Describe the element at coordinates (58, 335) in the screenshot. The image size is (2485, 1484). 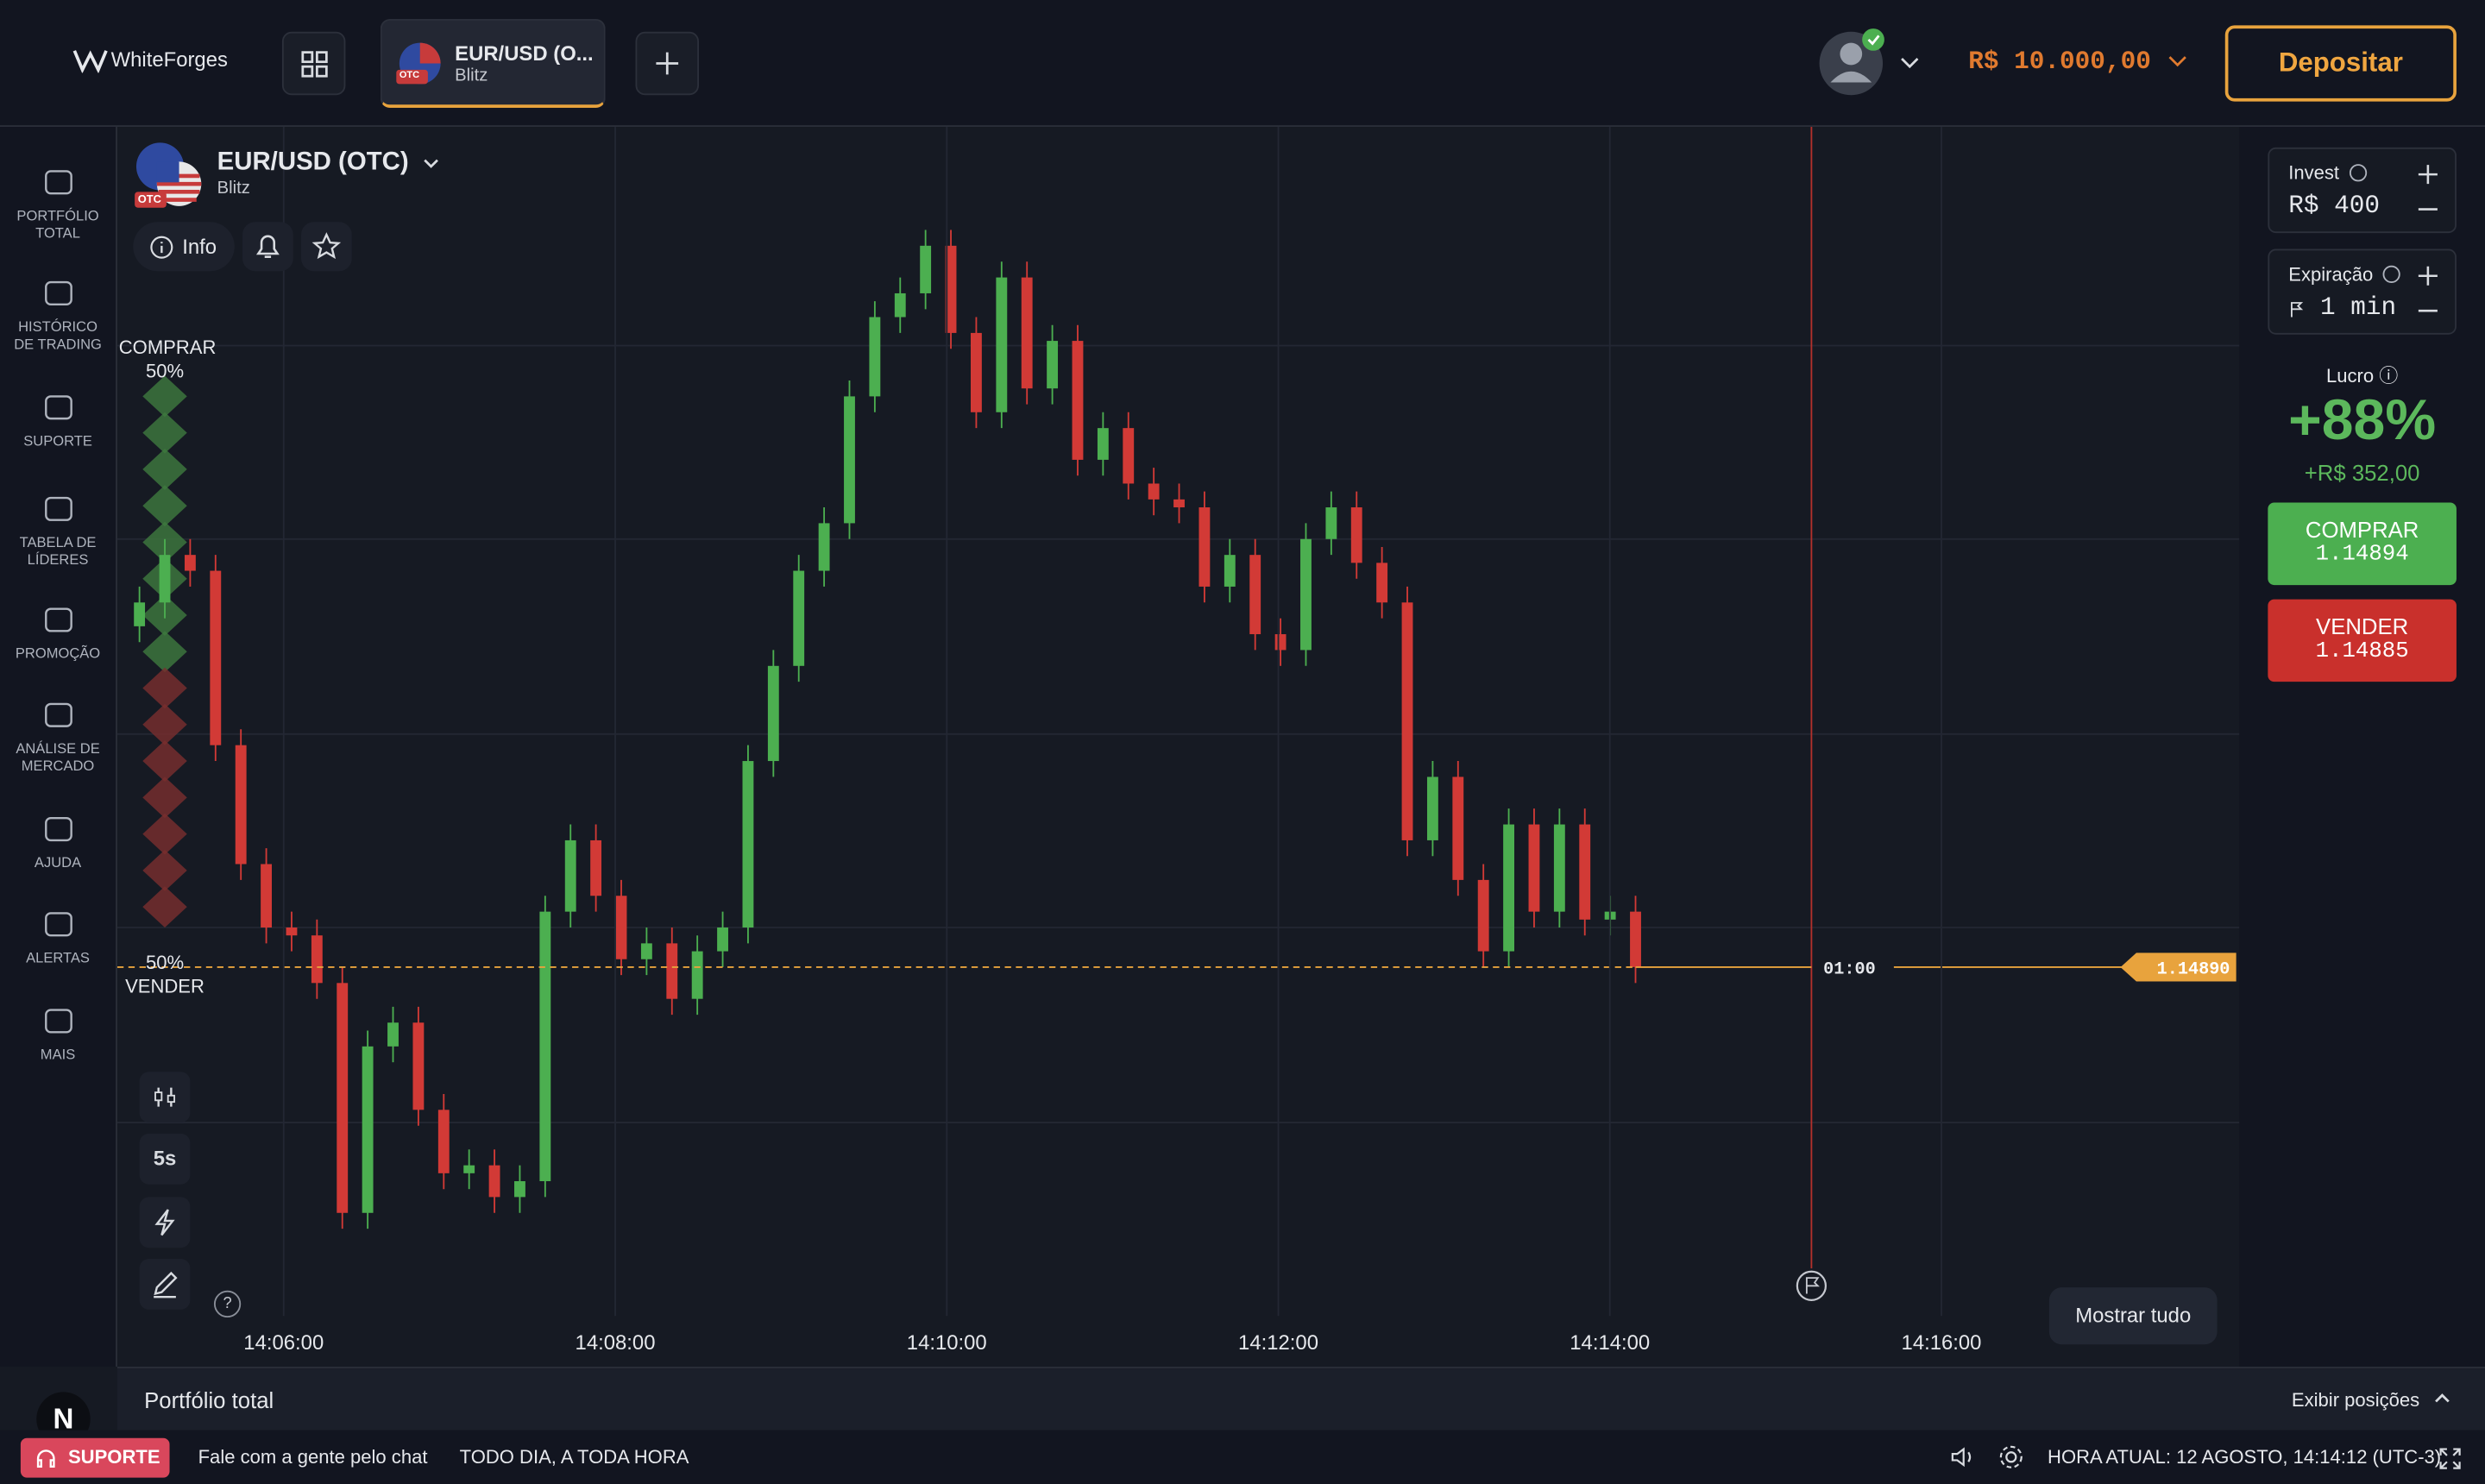
I see `sidebar-label: HISTÓRICO DE TRADING` at that location.